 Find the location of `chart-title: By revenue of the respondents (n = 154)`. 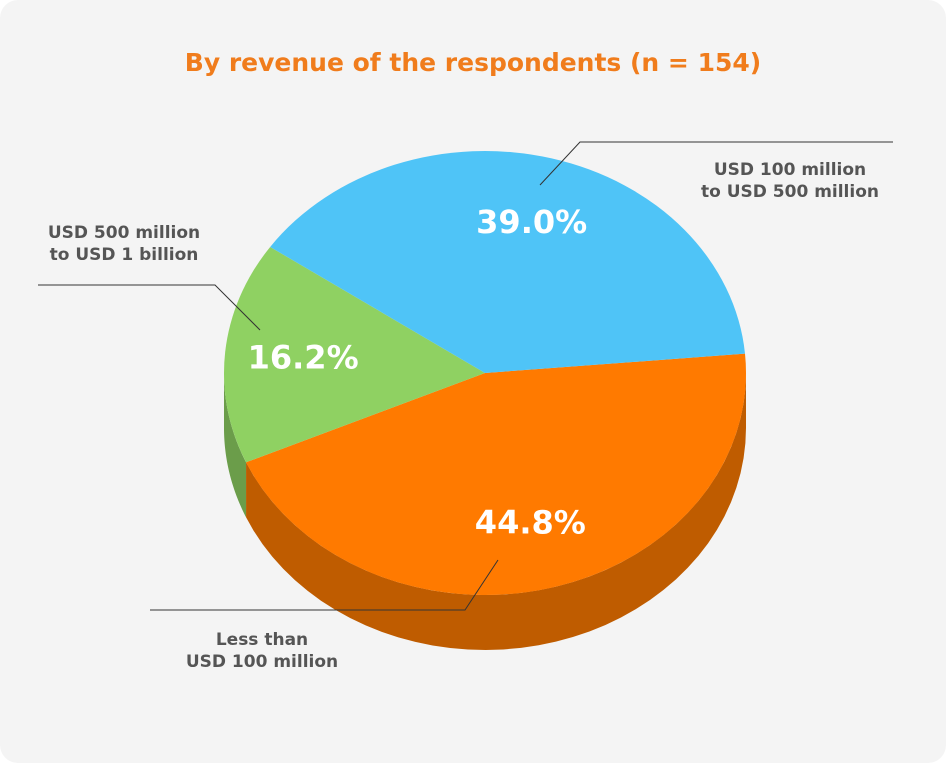

chart-title: By revenue of the respondents (n = 154) is located at coordinates (473, 62).